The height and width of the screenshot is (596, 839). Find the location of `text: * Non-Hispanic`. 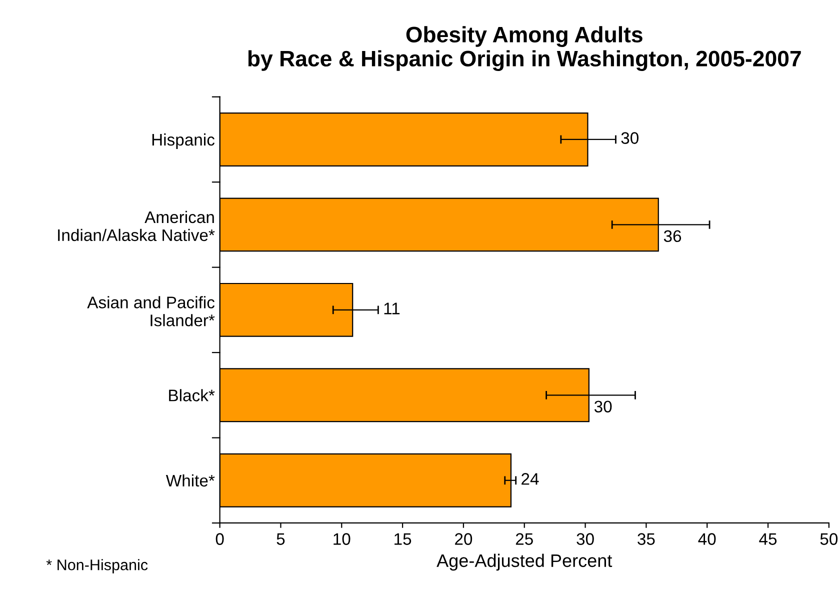

text: * Non-Hispanic is located at coordinates (97, 566).